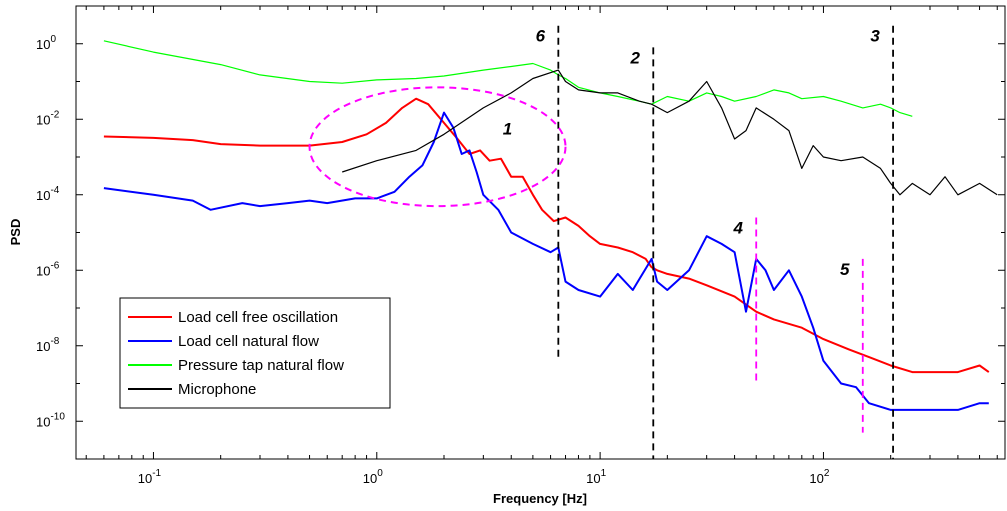  What do you see at coordinates (540, 498) in the screenshot?
I see `x-axis-title: Frequency [Hz]` at bounding box center [540, 498].